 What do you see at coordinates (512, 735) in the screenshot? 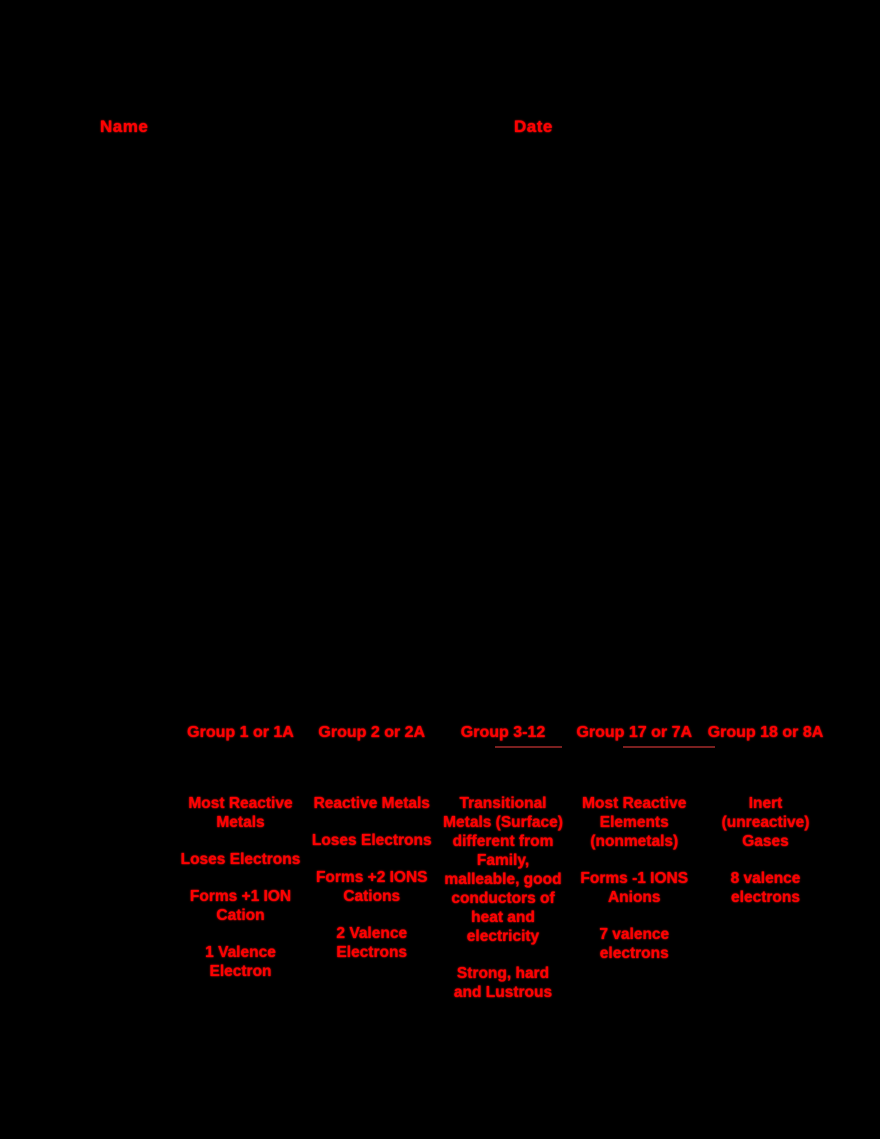
I see `group-title: Group 3-12` at bounding box center [512, 735].